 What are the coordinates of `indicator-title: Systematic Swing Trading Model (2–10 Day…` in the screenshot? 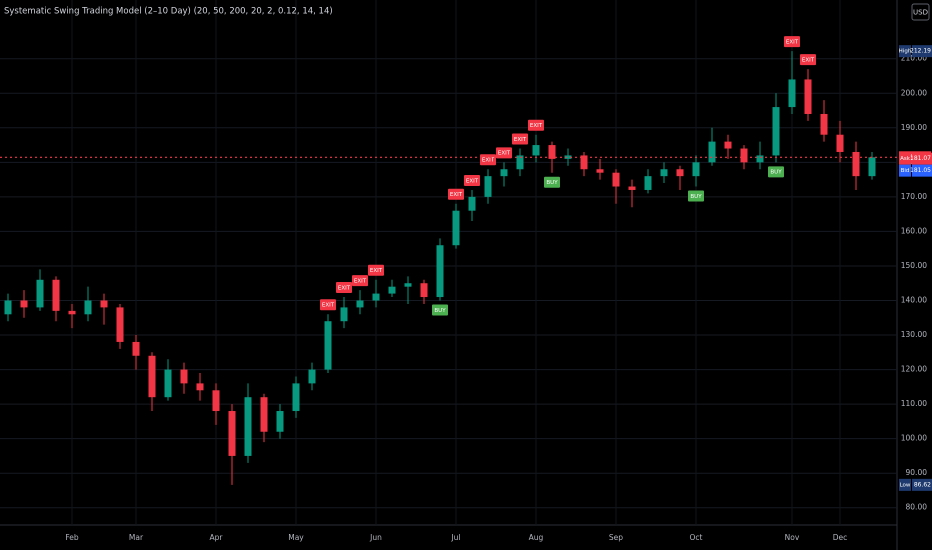 It's located at (168, 12).